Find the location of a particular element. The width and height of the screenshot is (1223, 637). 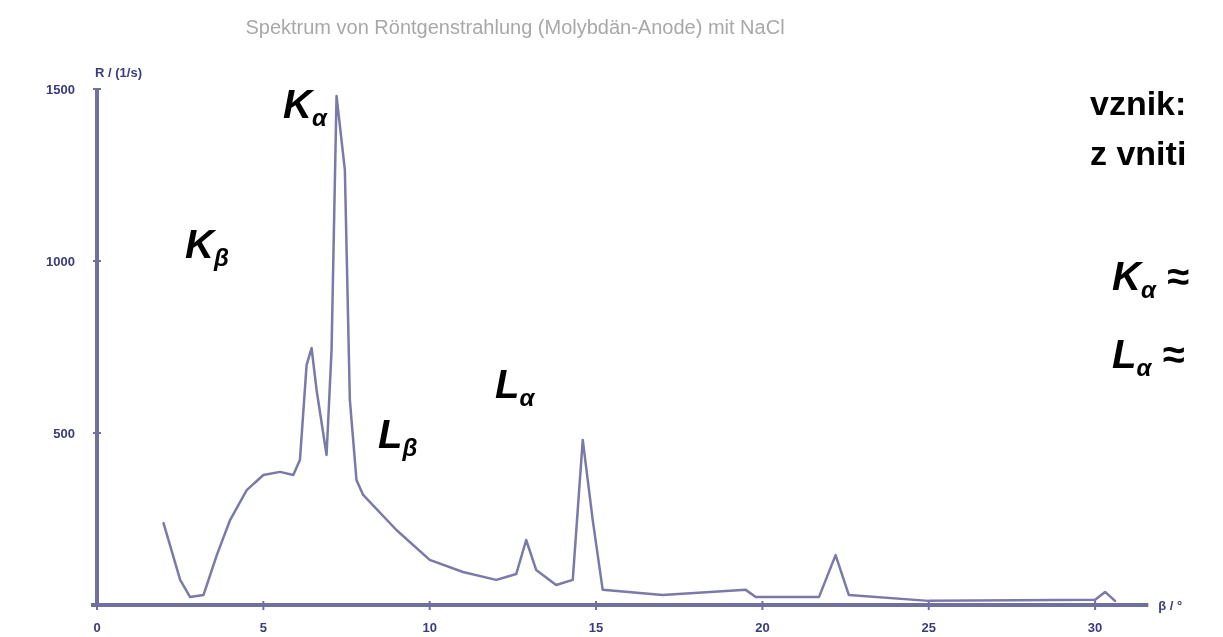

x-tick-label: 10 is located at coordinates (429, 627).